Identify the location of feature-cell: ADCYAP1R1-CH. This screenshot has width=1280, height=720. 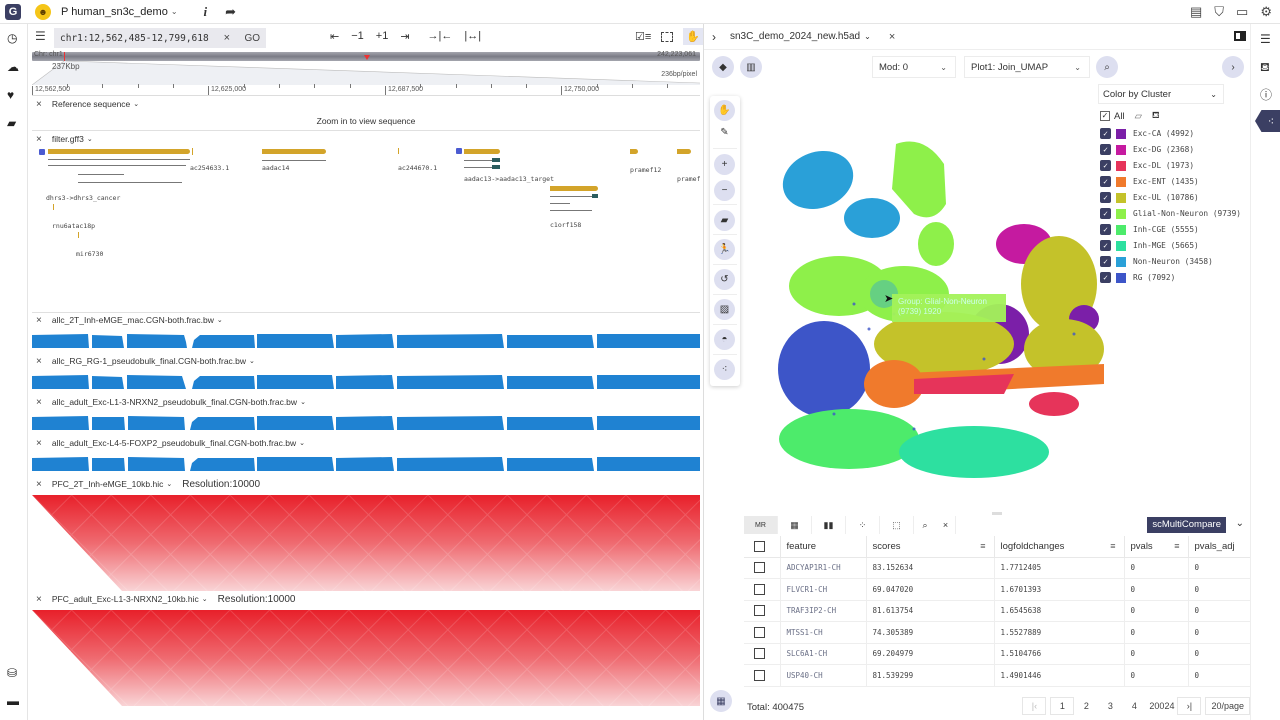
(823, 568).